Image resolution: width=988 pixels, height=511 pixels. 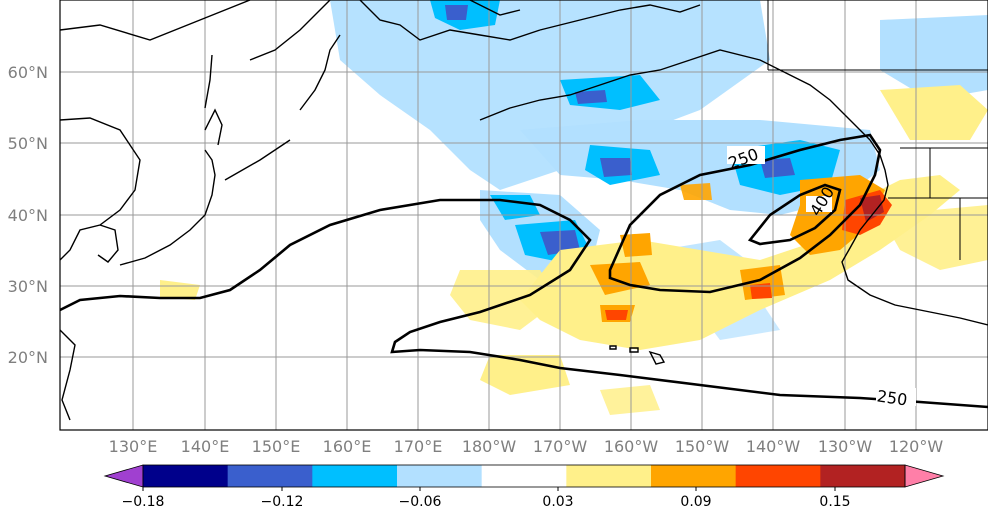 I want to click on colorbar-label: 0.15, so click(x=834, y=502).